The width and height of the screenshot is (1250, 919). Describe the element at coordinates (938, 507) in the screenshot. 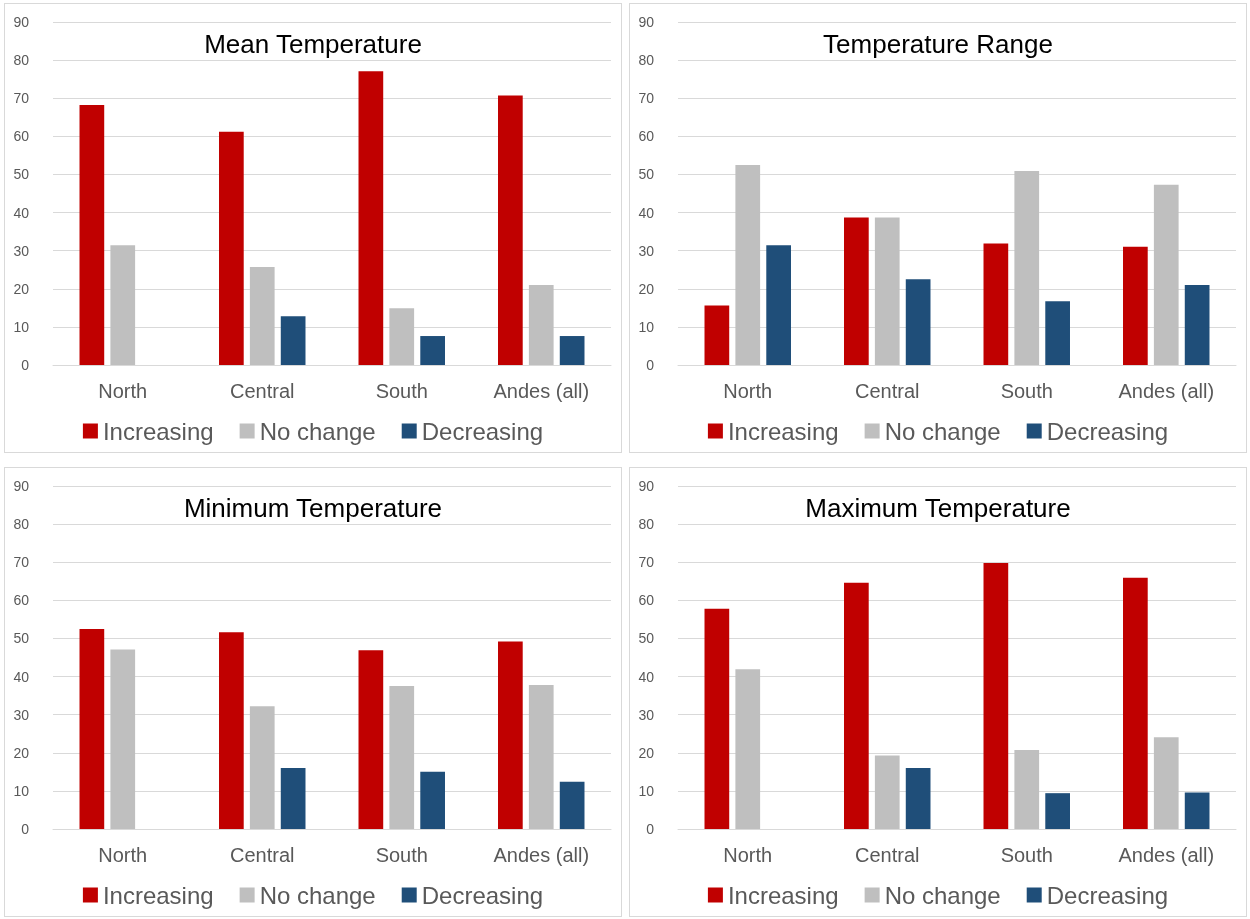

I see `chart-title: Maximum Temperature` at that location.